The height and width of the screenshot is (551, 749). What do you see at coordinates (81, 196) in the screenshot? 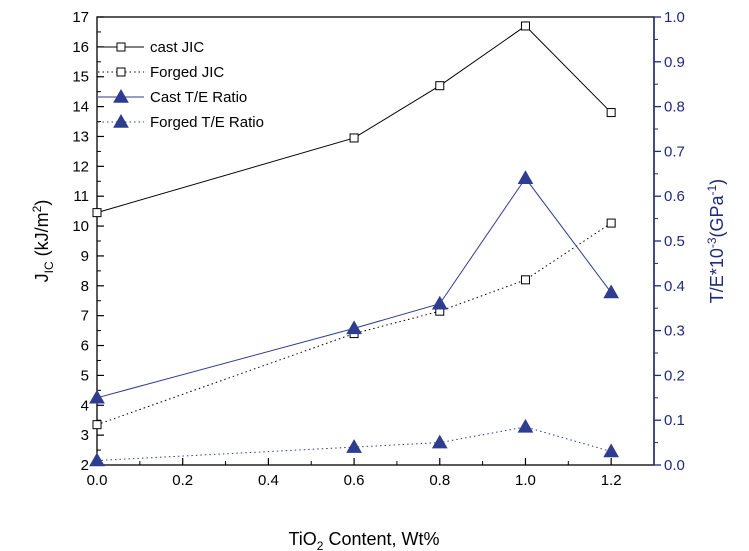
I see `y-left-tick-label: 11` at bounding box center [81, 196].